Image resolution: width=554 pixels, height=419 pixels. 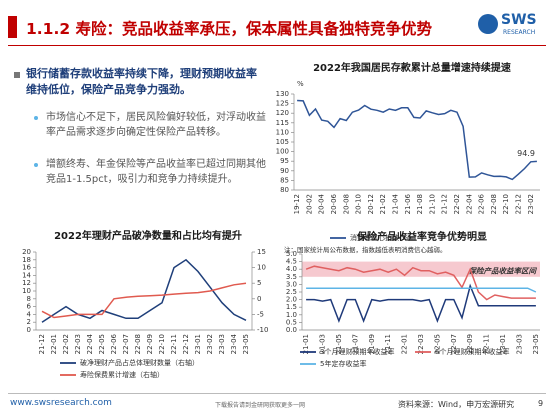 What do you see at coordinates (29, 322) in the screenshot?
I see `y-tick-label: 2` at bounding box center [29, 322].